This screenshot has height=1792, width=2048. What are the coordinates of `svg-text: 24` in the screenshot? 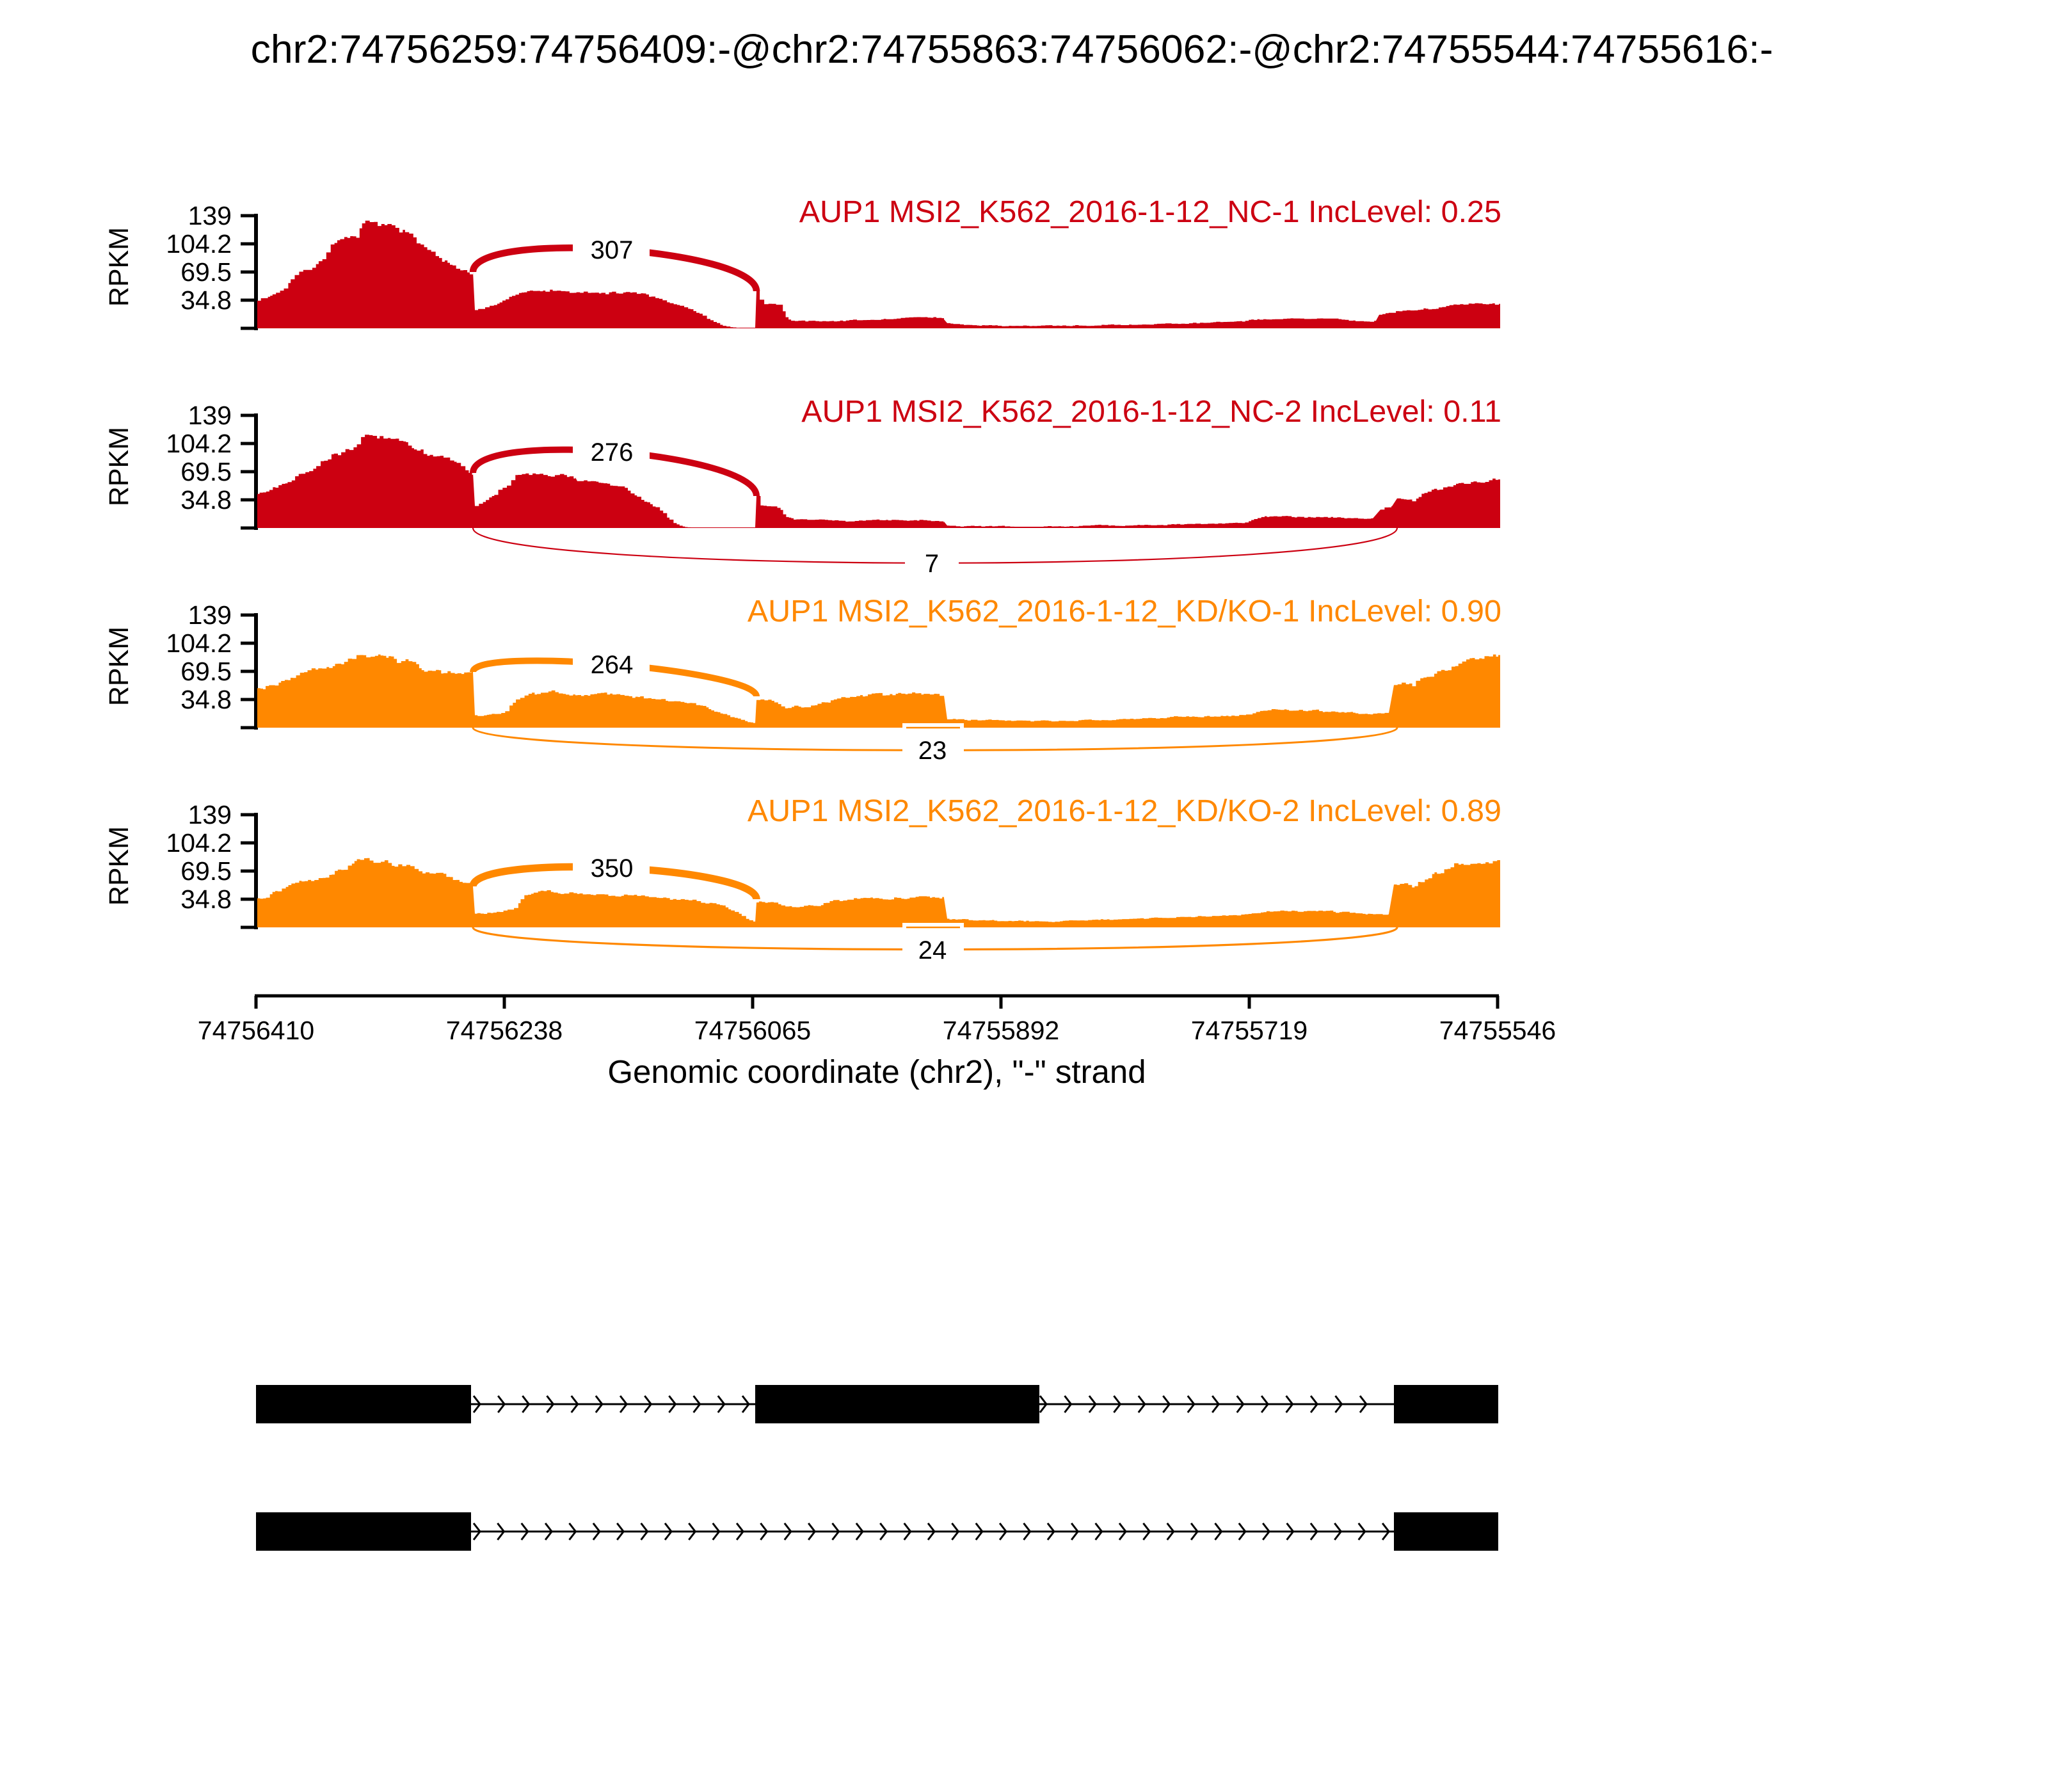 It's located at (932, 950).